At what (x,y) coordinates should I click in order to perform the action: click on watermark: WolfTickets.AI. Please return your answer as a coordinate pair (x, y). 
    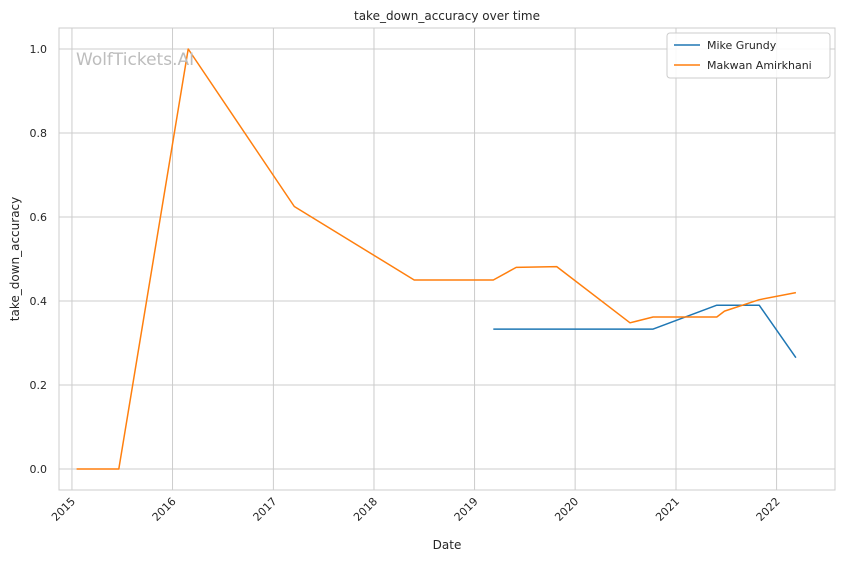
    Looking at the image, I should click on (135, 60).